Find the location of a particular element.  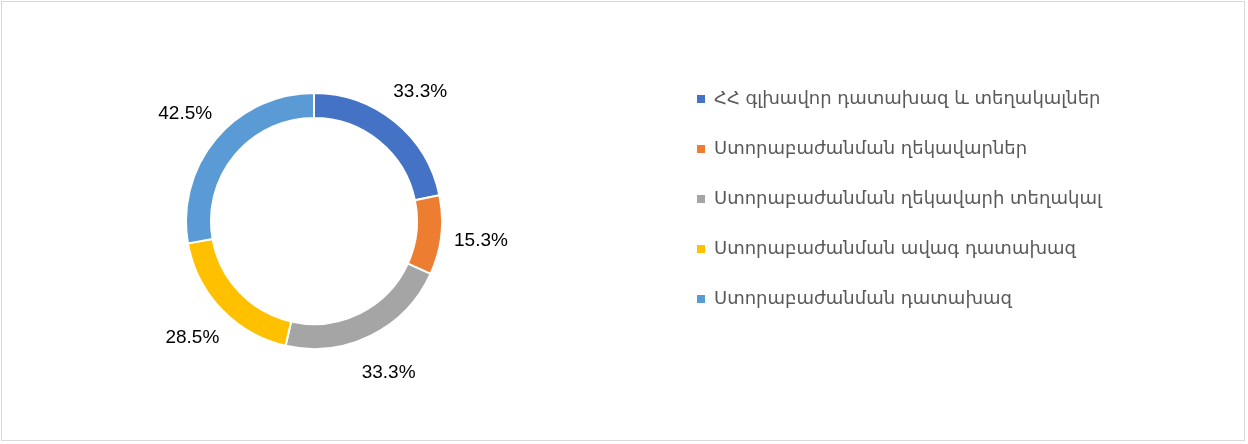

data-label: 15.3% is located at coordinates (481, 239).